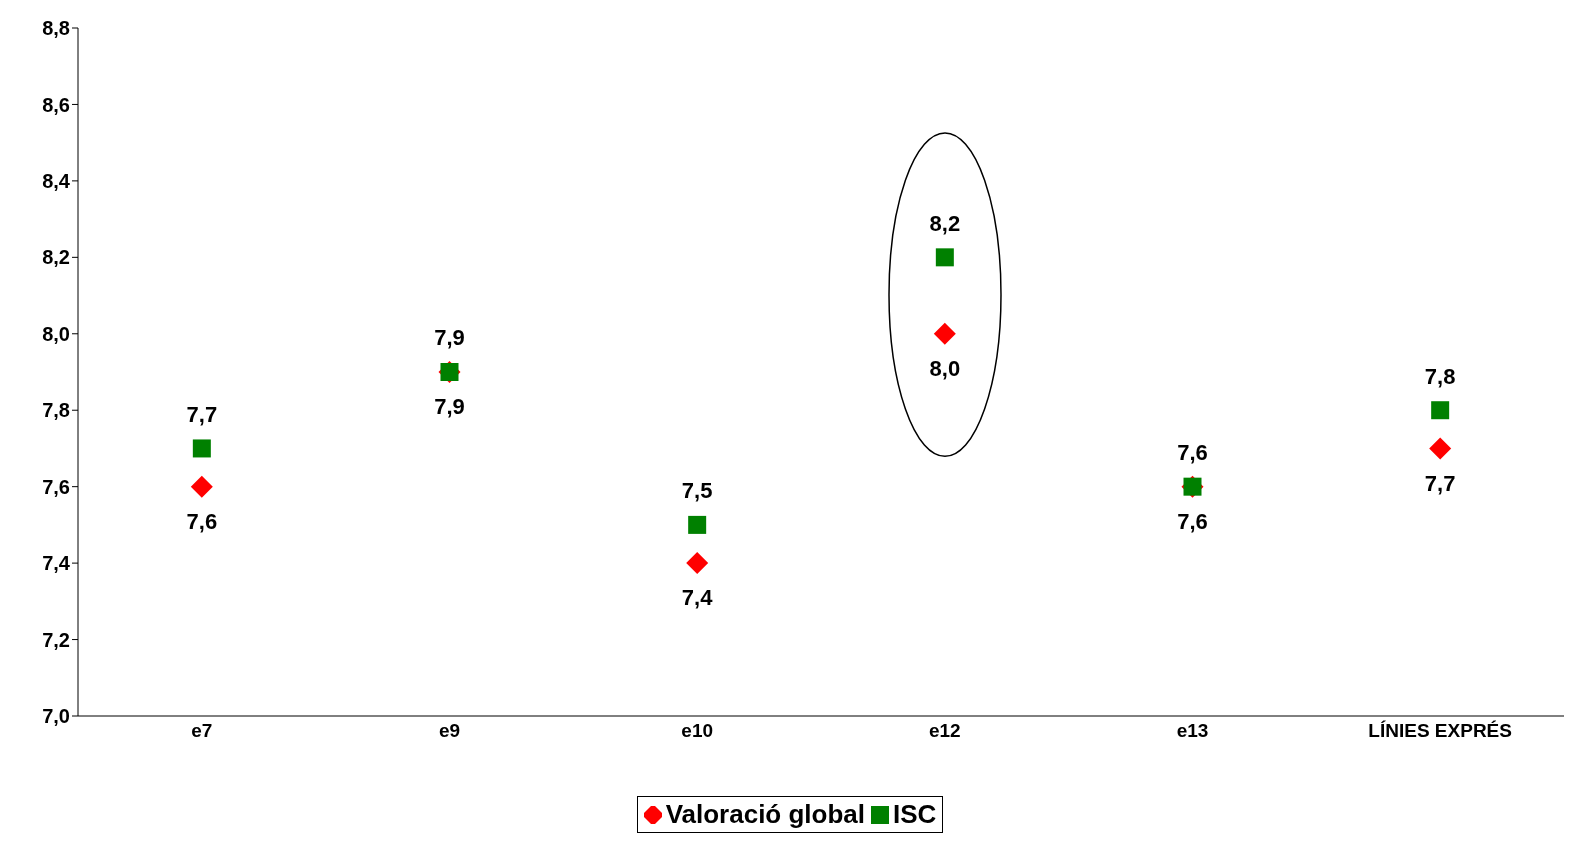 The image size is (1582, 851). I want to click on y-tick-label: 7,0, so click(56, 716).